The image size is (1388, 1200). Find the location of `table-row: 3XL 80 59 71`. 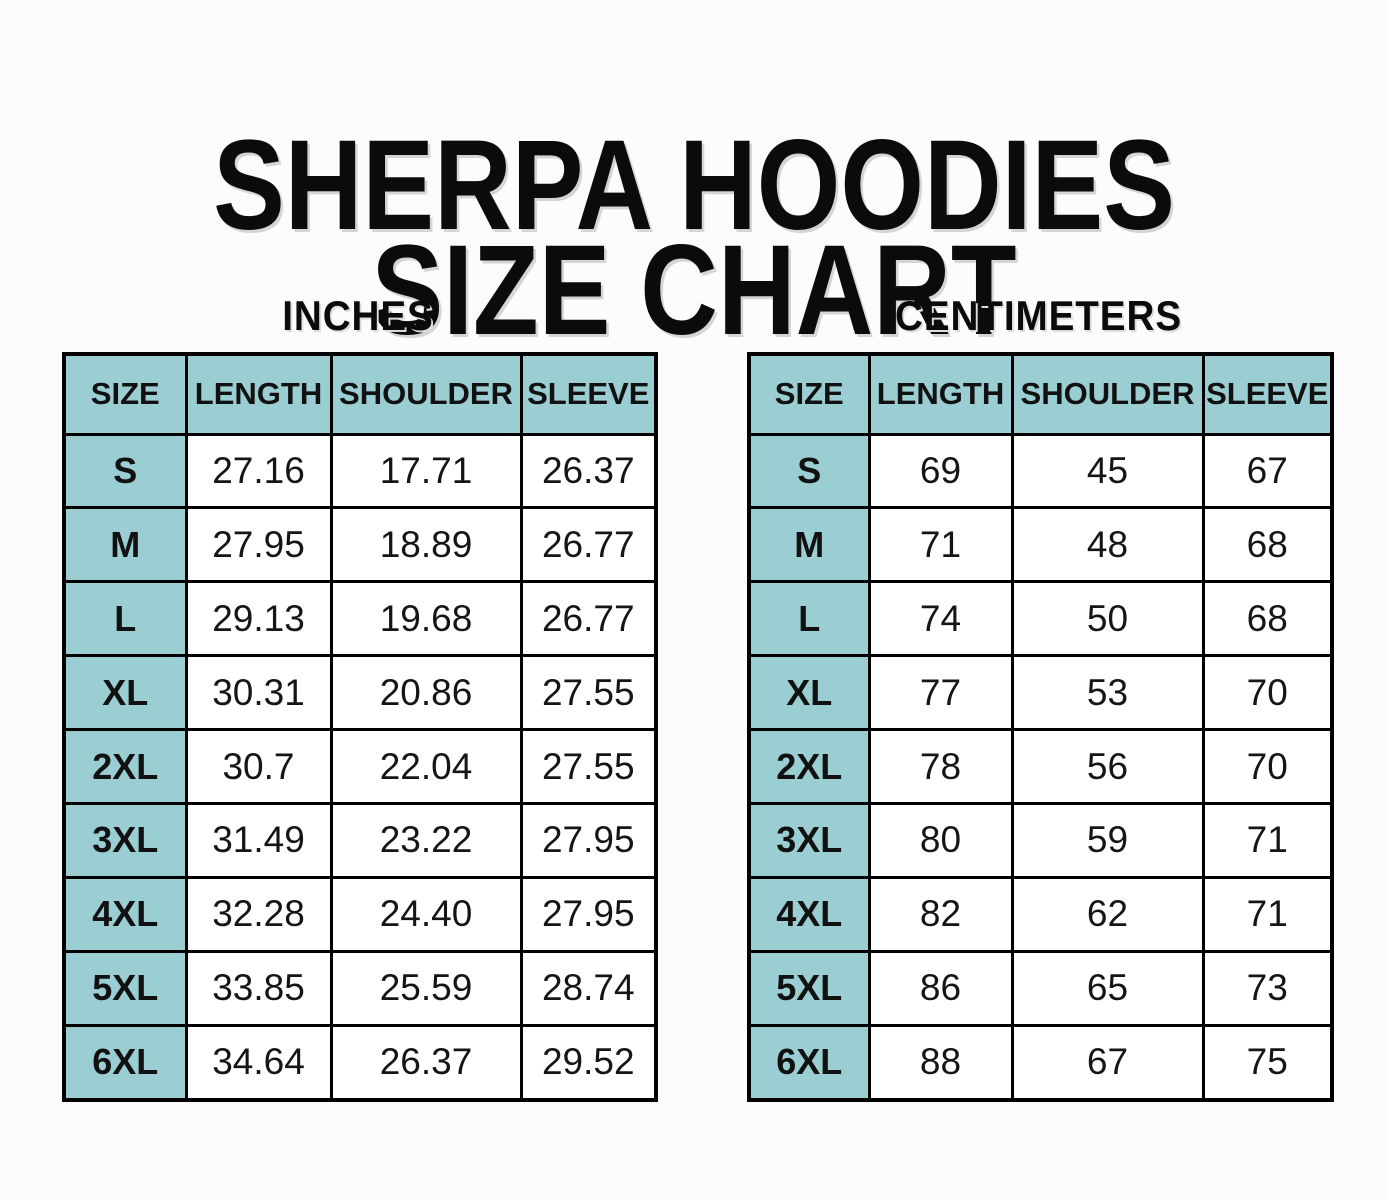

table-row: 3XL 80 59 71 is located at coordinates (1040, 840).